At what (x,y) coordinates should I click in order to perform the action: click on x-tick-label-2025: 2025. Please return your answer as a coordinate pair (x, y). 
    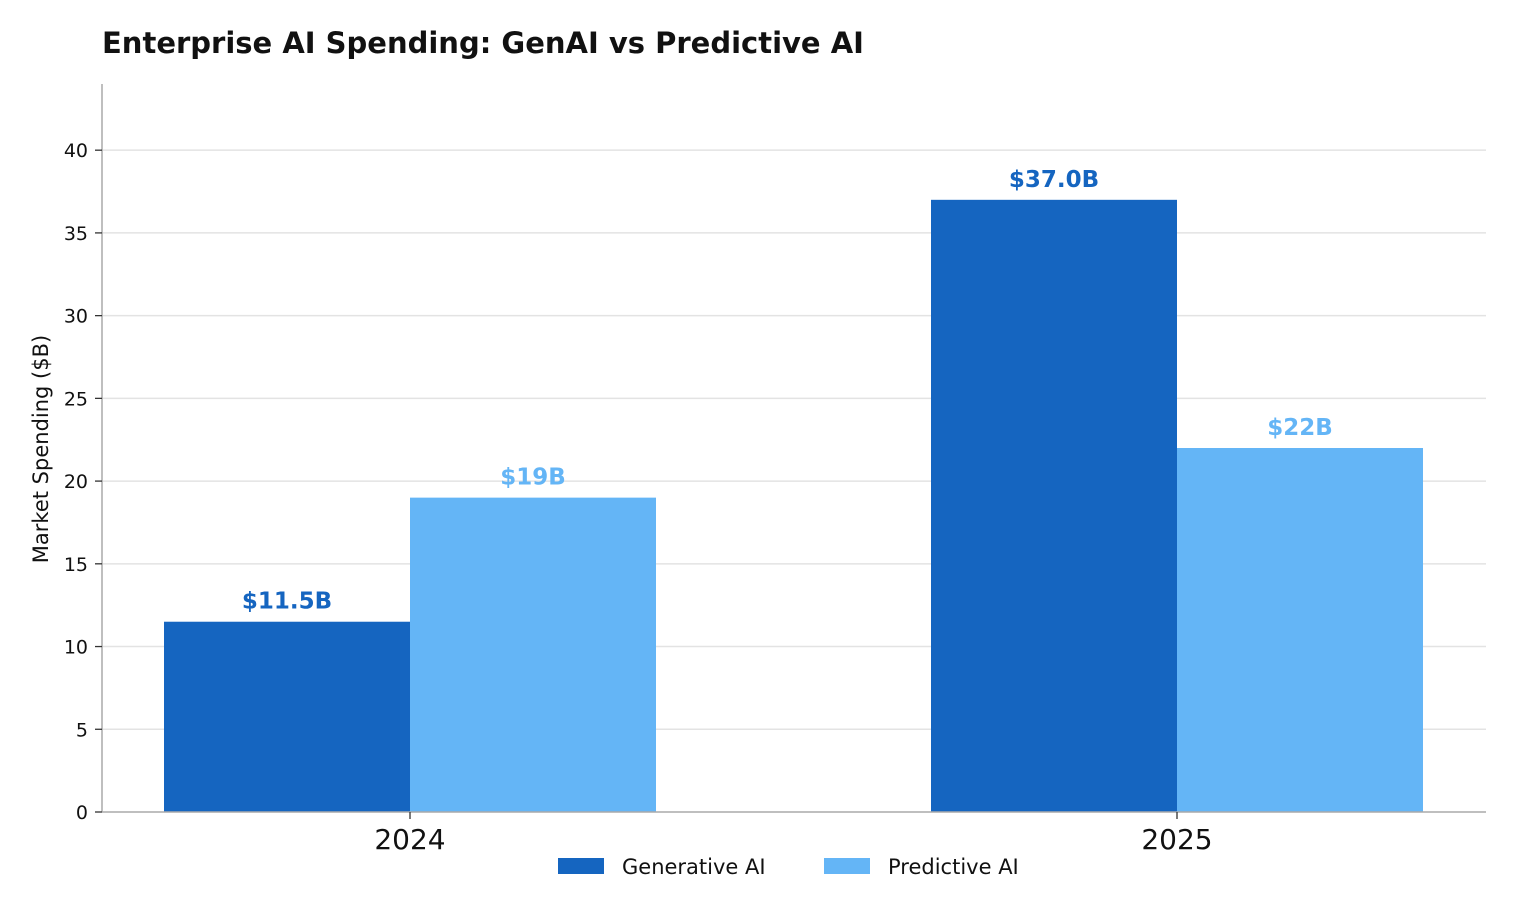
    Looking at the image, I should click on (1176, 839).